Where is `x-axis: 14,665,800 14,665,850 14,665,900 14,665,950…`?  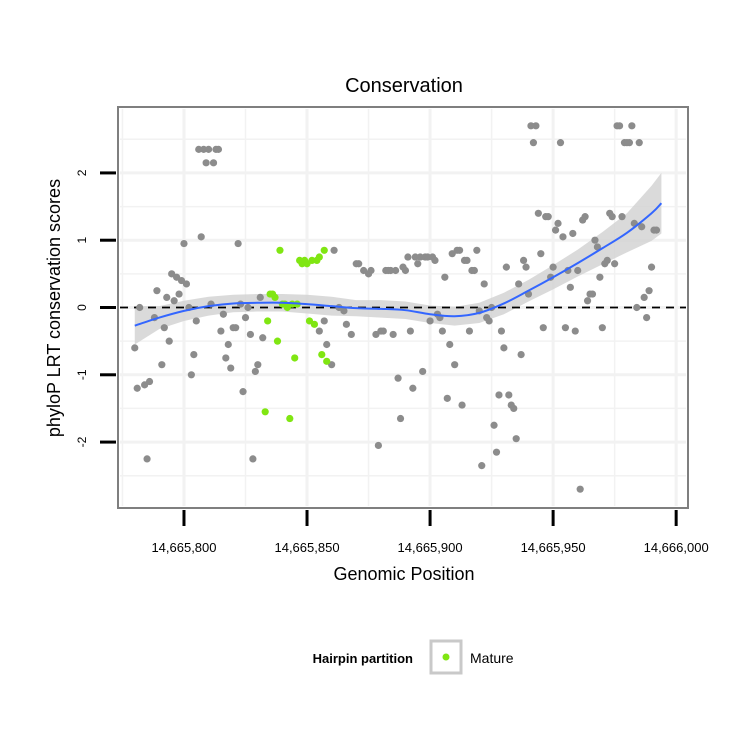 x-axis: 14,665,800 14,665,850 14,665,900 14,665,950… is located at coordinates (430, 532).